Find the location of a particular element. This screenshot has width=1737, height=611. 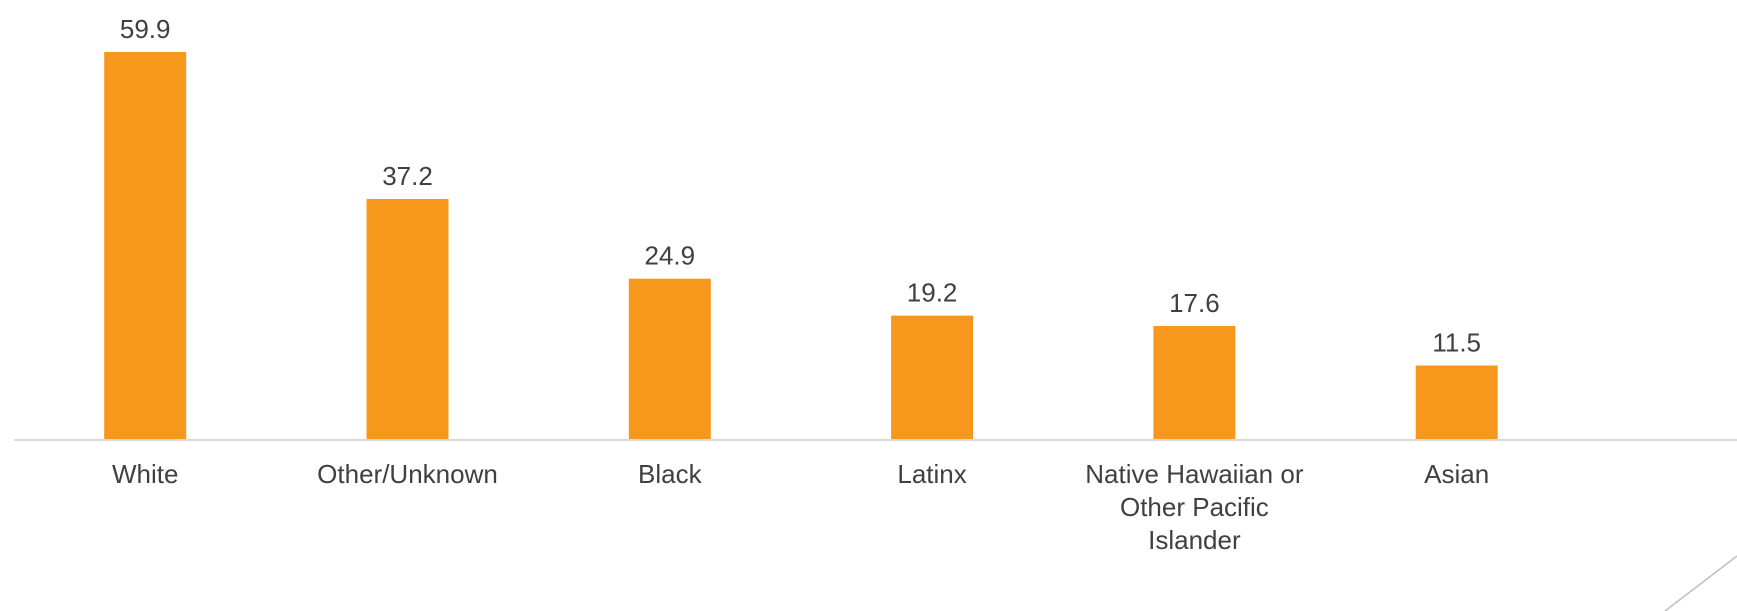

category-label-4: Latinx is located at coordinates (931, 474).